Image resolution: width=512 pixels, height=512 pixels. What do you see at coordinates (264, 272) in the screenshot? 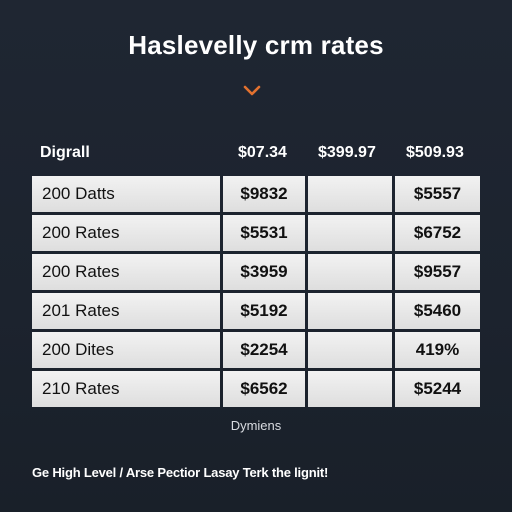
I see `row-value-1: $3959` at bounding box center [264, 272].